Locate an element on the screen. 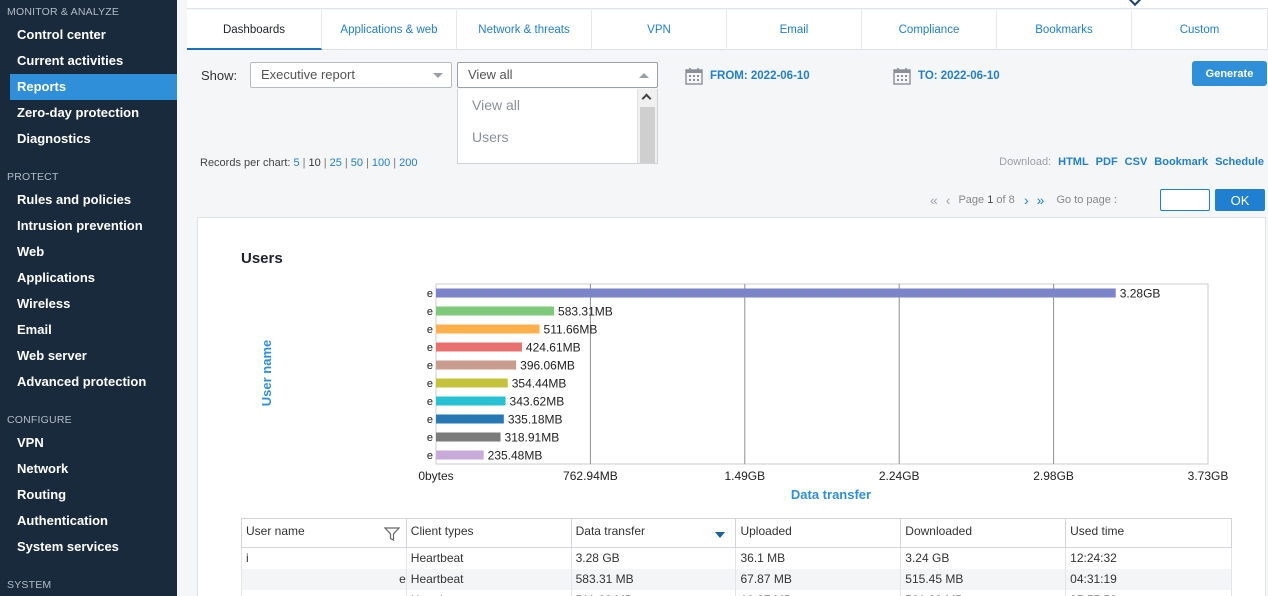  last-page-icon: » is located at coordinates (1040, 200).